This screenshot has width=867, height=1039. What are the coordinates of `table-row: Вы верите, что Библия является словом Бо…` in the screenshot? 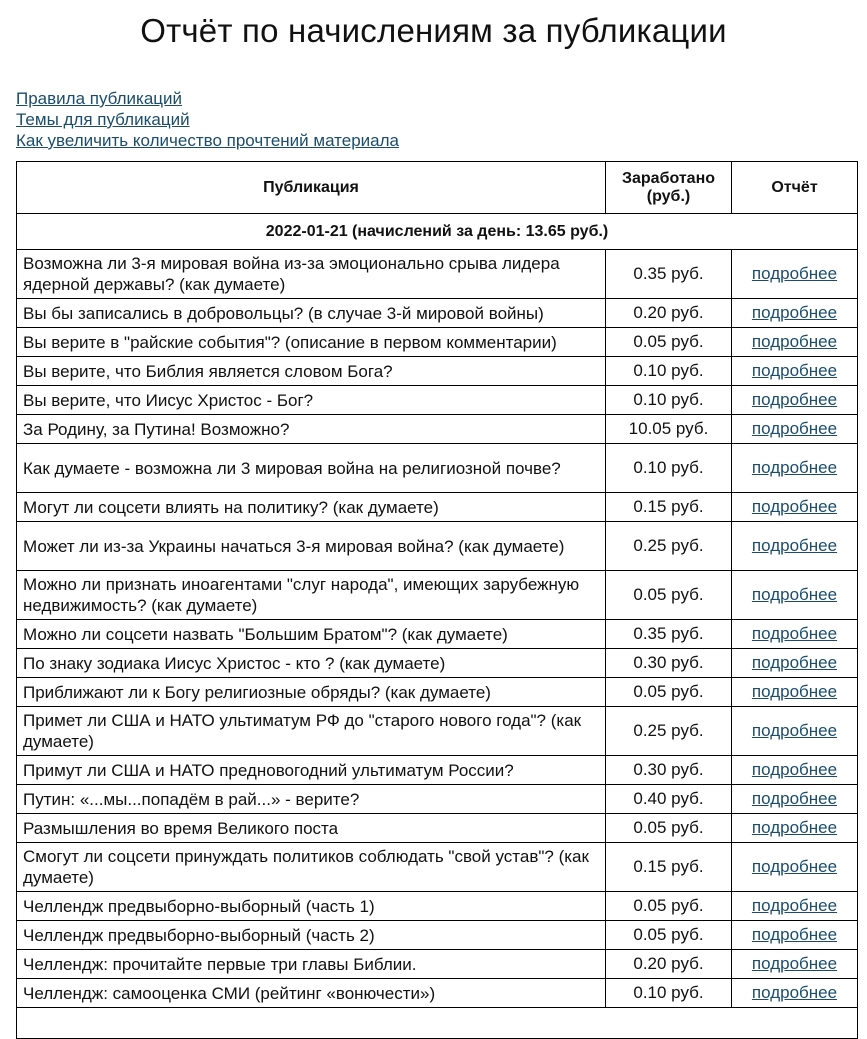 It's located at (437, 371).